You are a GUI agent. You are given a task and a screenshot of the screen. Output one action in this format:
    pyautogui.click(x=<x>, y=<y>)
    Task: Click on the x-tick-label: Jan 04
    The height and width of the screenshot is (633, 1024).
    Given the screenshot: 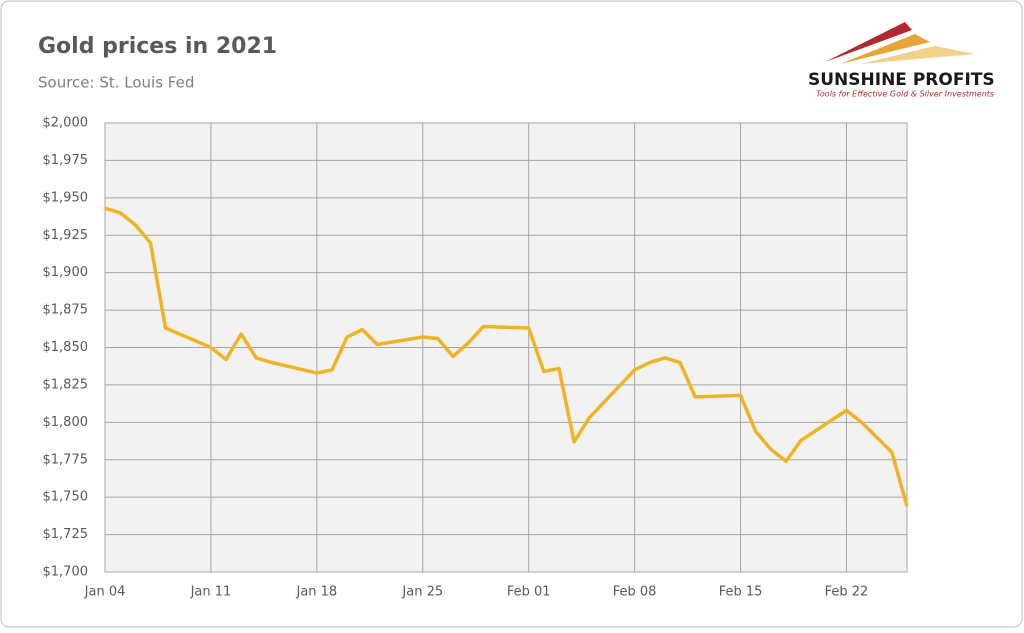 What is the action you would take?
    pyautogui.click(x=105, y=592)
    